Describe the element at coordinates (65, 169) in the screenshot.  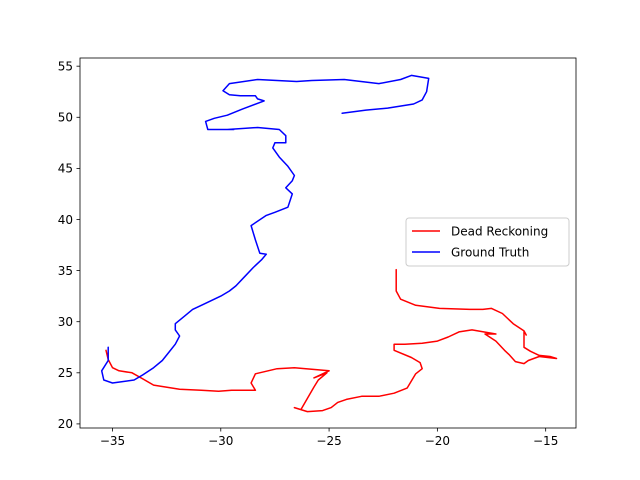
I see `y-tick-label: 45` at that location.